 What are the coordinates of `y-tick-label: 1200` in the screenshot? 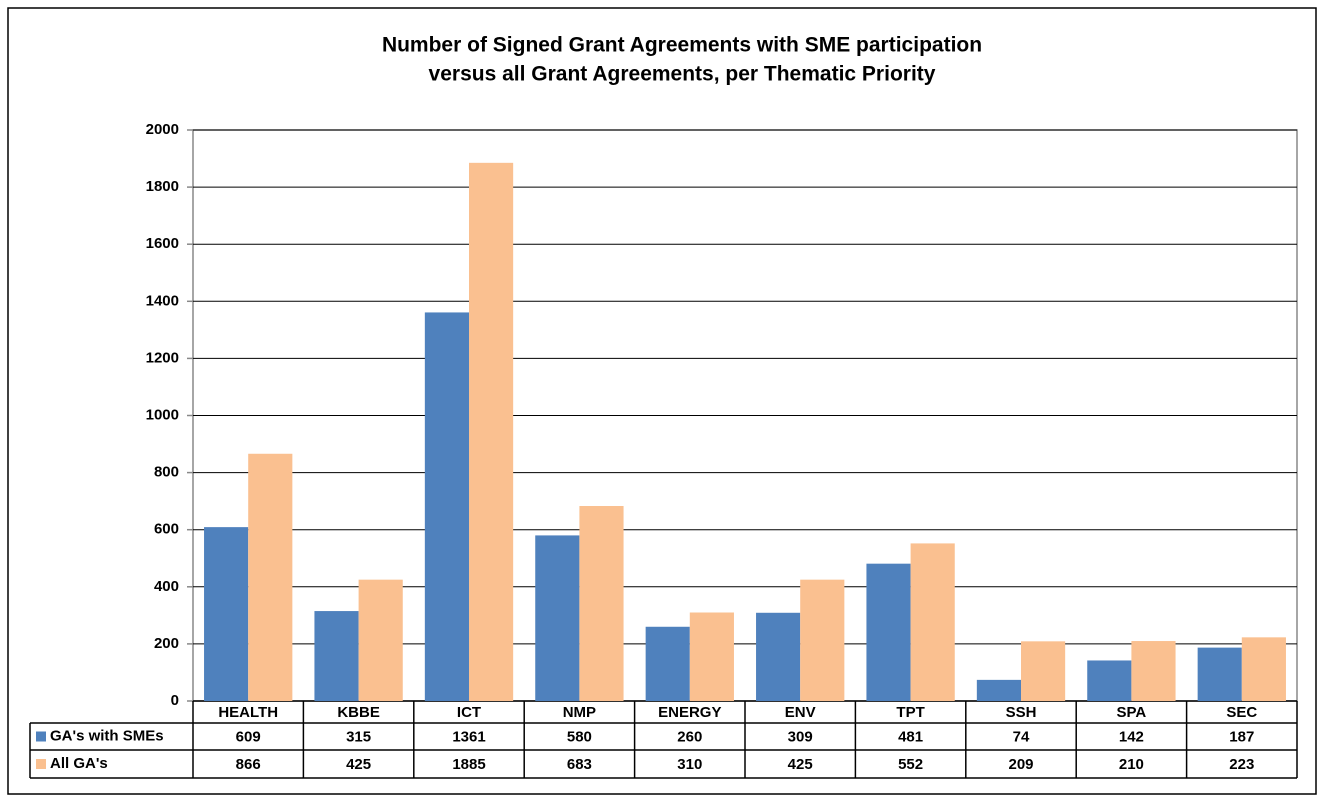 It's located at (162, 357).